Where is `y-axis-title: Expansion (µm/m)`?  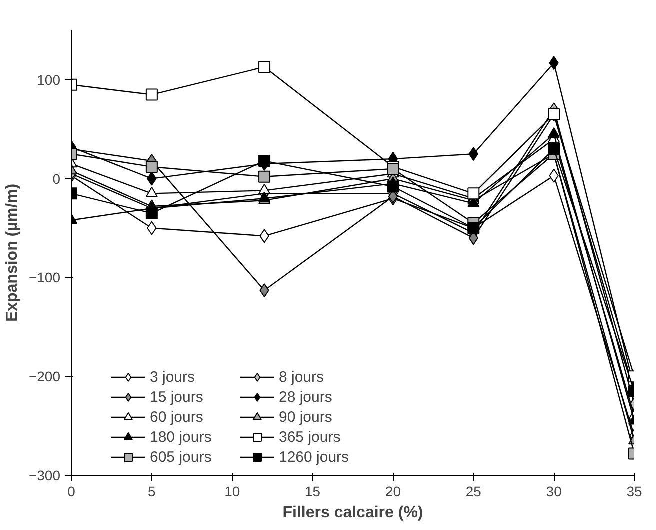
y-axis-title: Expansion (µm/m) is located at coordinates (12, 253).